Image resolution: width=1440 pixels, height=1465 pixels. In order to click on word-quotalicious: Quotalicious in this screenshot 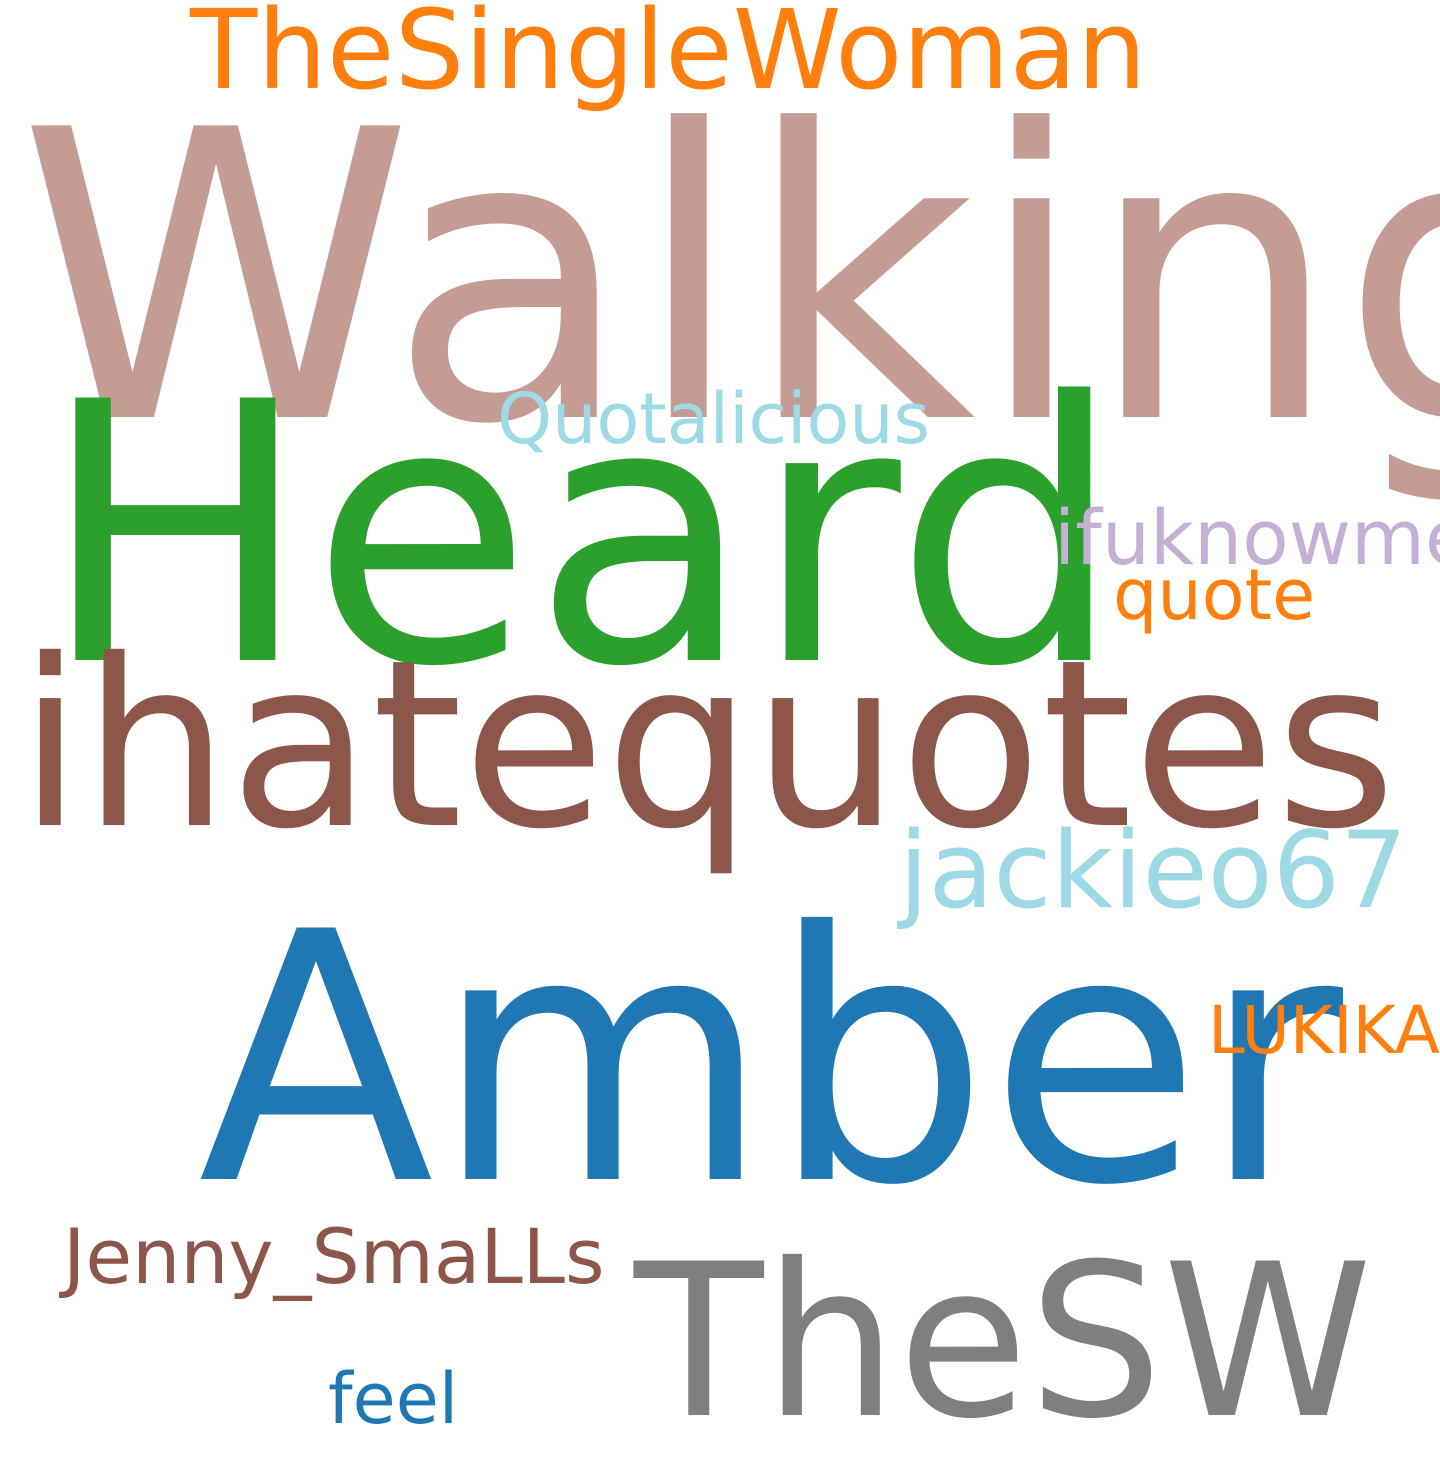, I will do `click(714, 419)`.